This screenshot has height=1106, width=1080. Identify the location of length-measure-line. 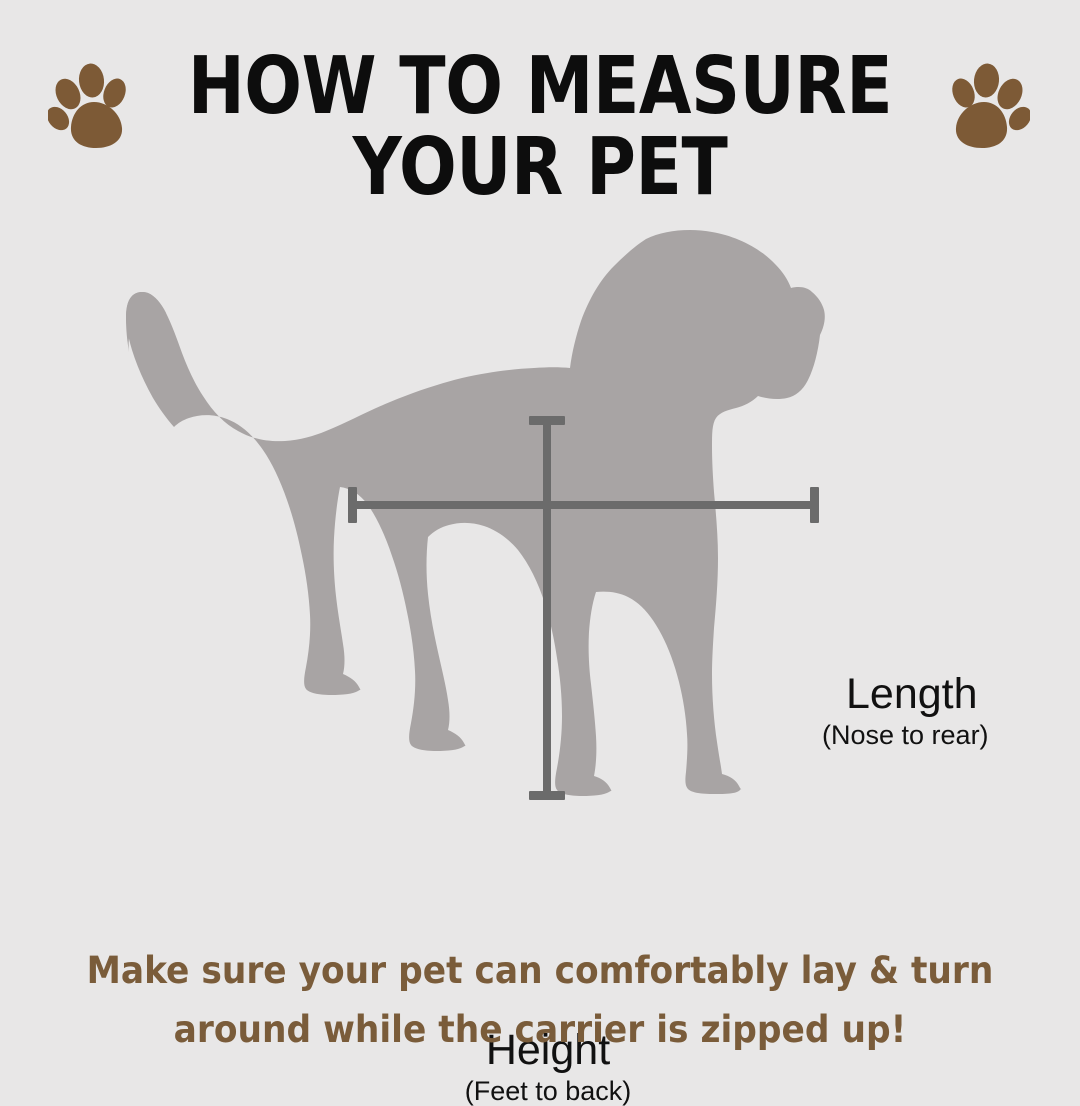
(583, 505).